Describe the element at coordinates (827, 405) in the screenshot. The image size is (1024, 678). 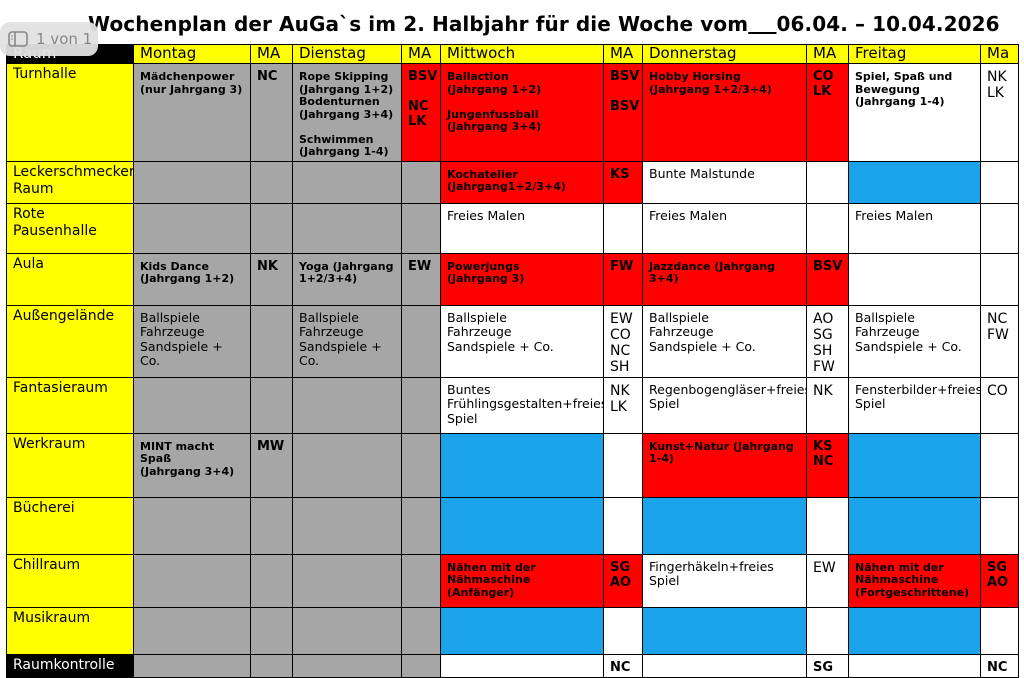
I see `staff-cell: NK` at that location.